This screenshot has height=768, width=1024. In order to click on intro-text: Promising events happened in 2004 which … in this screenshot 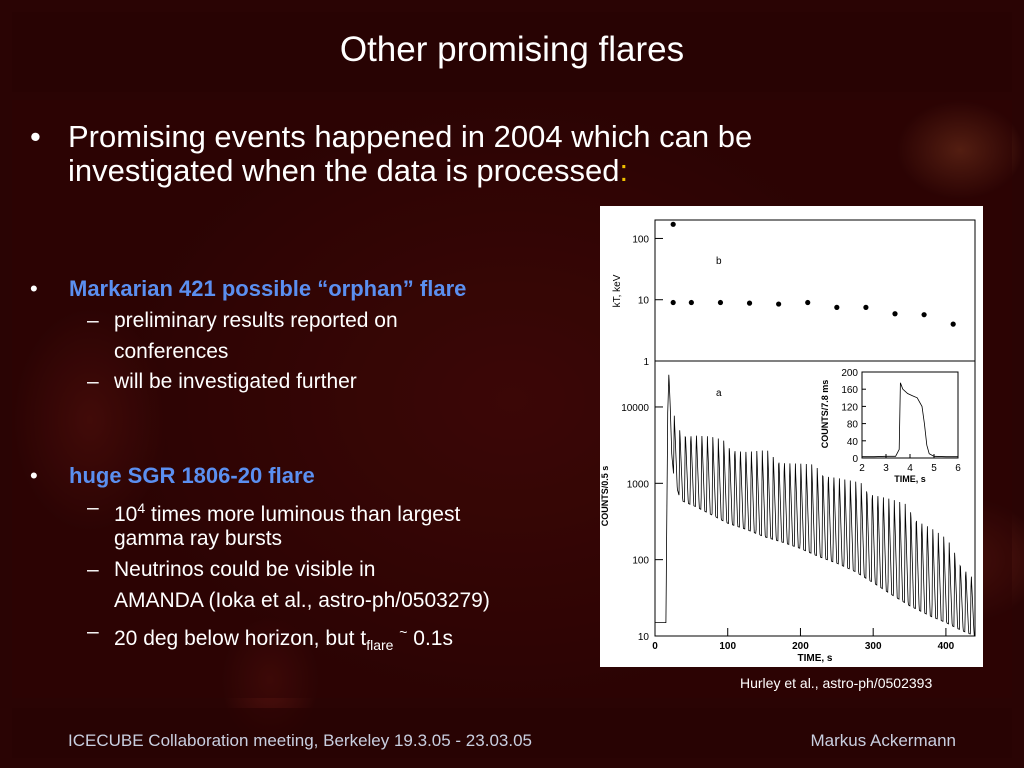, I will do `click(410, 153)`.